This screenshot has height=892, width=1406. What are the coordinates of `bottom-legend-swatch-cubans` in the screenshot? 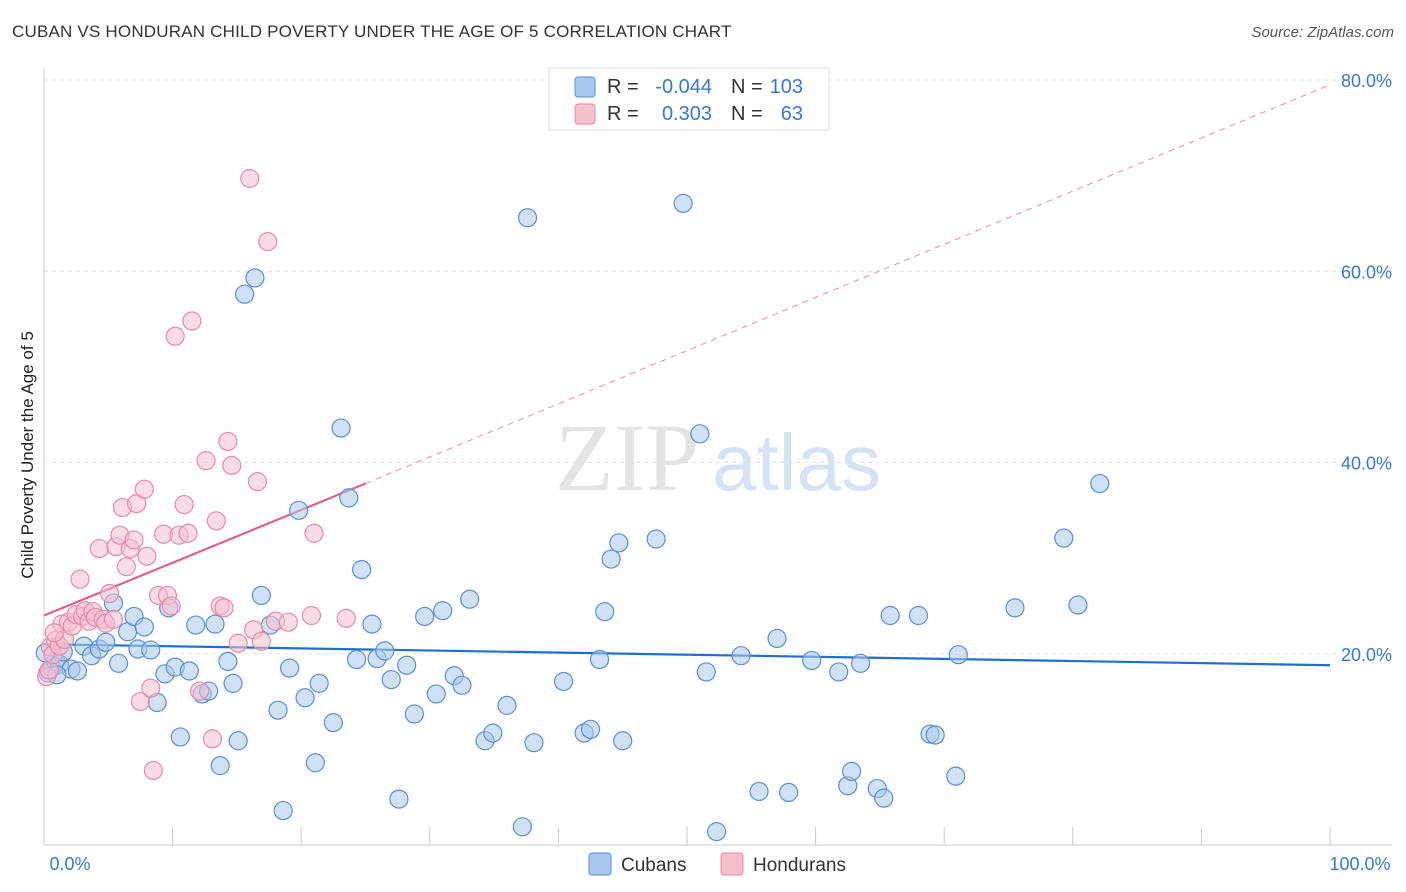 It's located at (600, 864).